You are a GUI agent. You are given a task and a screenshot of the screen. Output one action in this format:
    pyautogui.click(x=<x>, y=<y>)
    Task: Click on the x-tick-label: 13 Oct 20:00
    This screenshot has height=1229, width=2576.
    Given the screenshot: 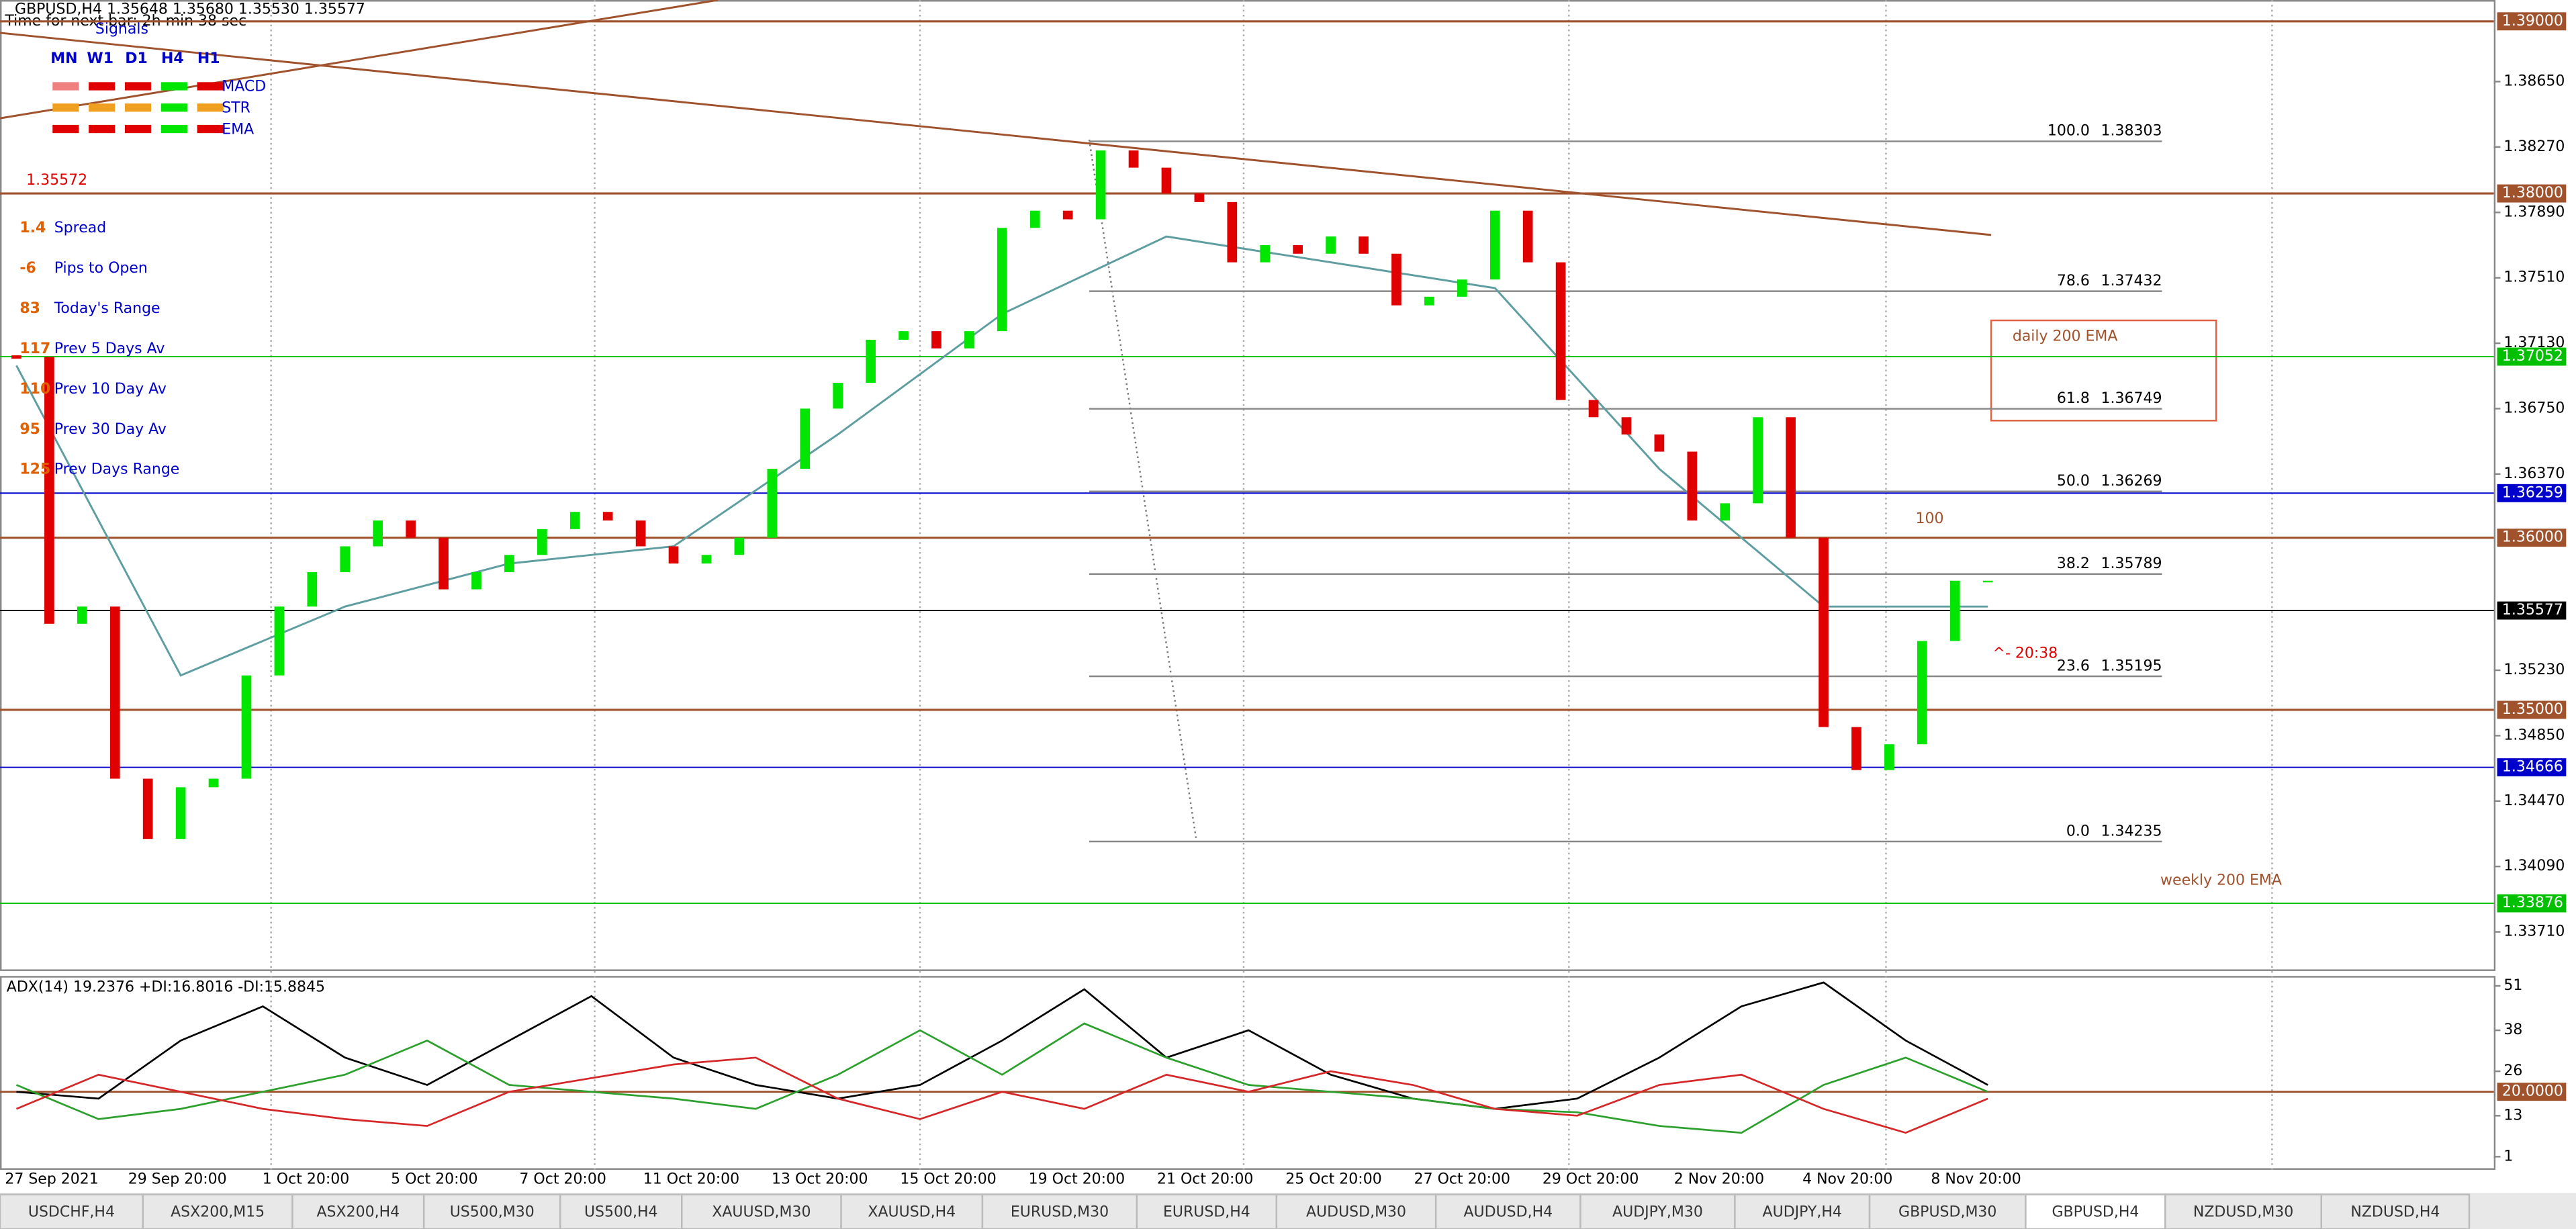 What is the action you would take?
    pyautogui.click(x=820, y=1179)
    